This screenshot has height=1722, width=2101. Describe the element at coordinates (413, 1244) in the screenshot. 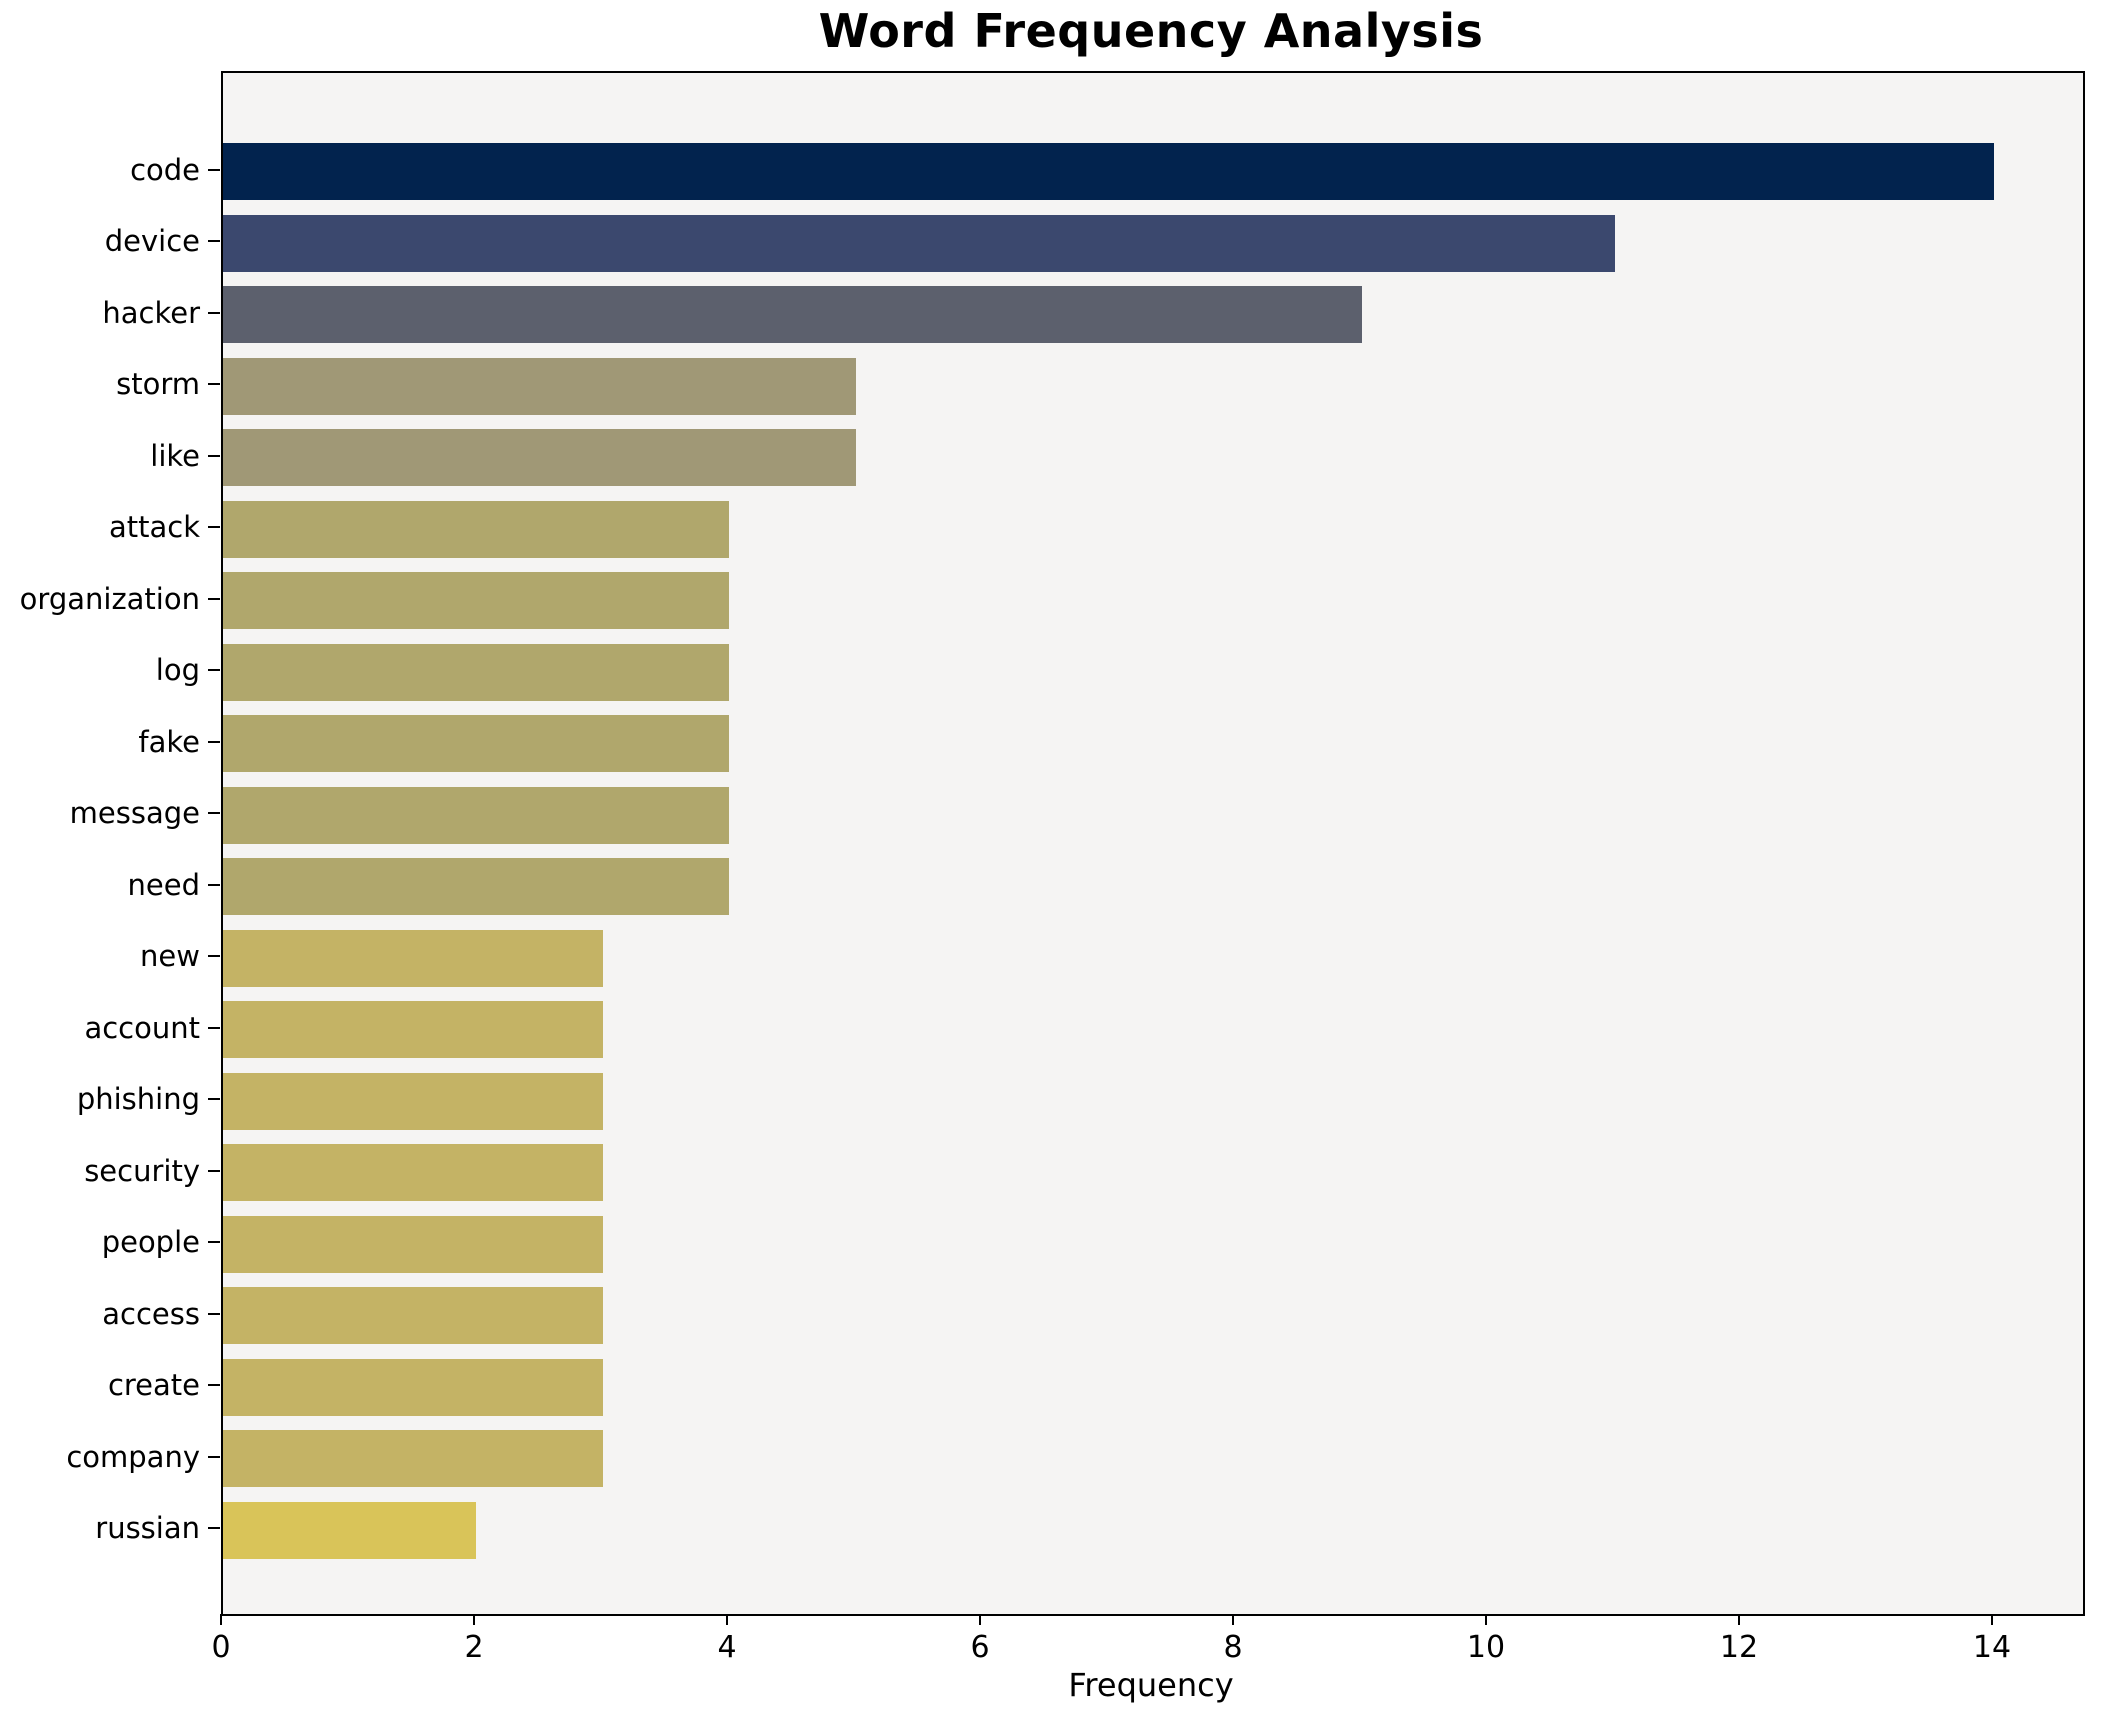

I see `bar-people` at that location.